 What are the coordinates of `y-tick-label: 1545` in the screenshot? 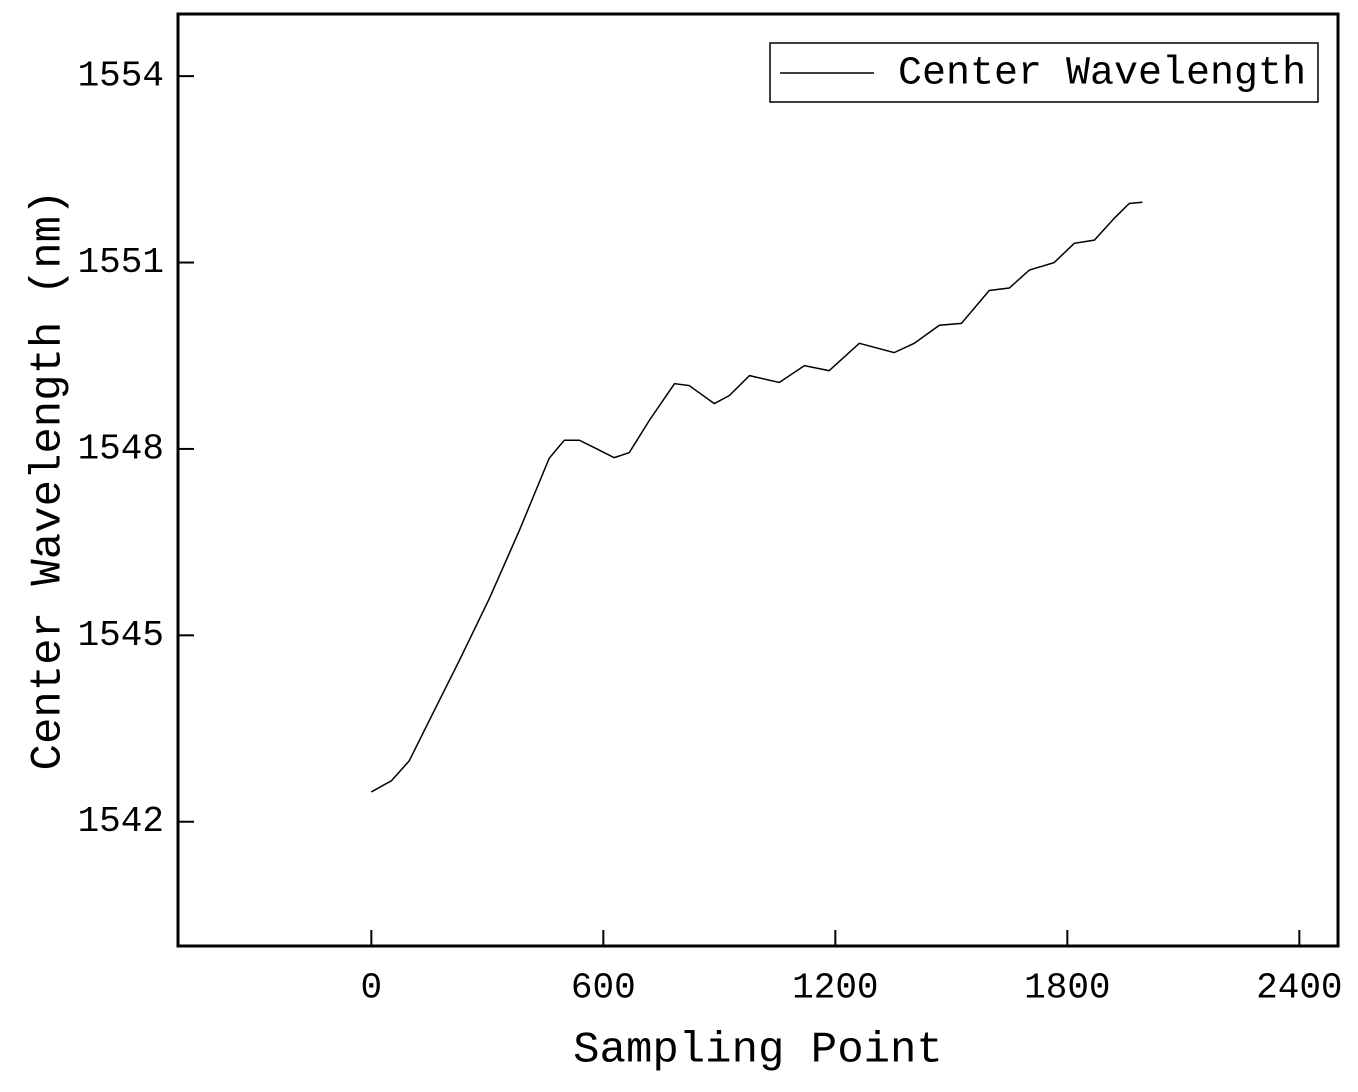 It's located at (121, 635).